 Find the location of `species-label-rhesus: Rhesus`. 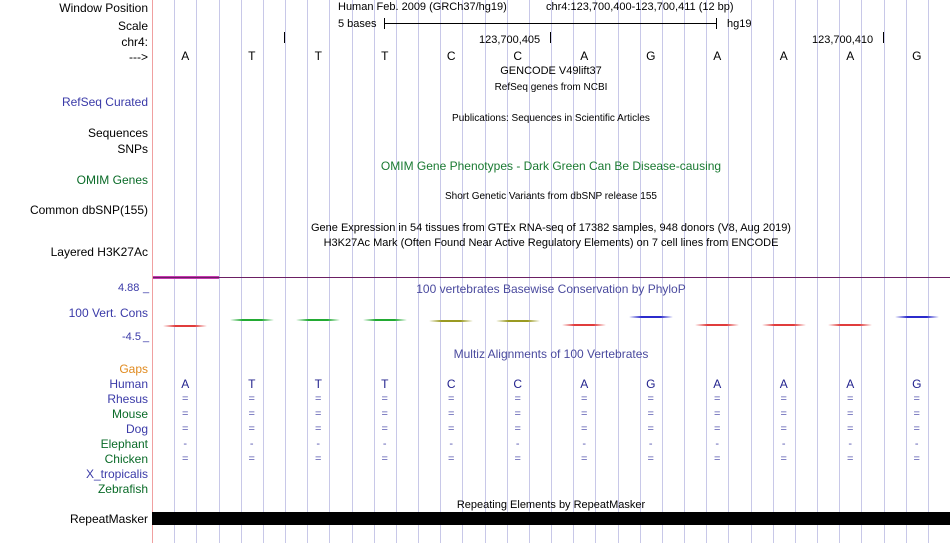

species-label-rhesus: Rhesus is located at coordinates (127, 399).